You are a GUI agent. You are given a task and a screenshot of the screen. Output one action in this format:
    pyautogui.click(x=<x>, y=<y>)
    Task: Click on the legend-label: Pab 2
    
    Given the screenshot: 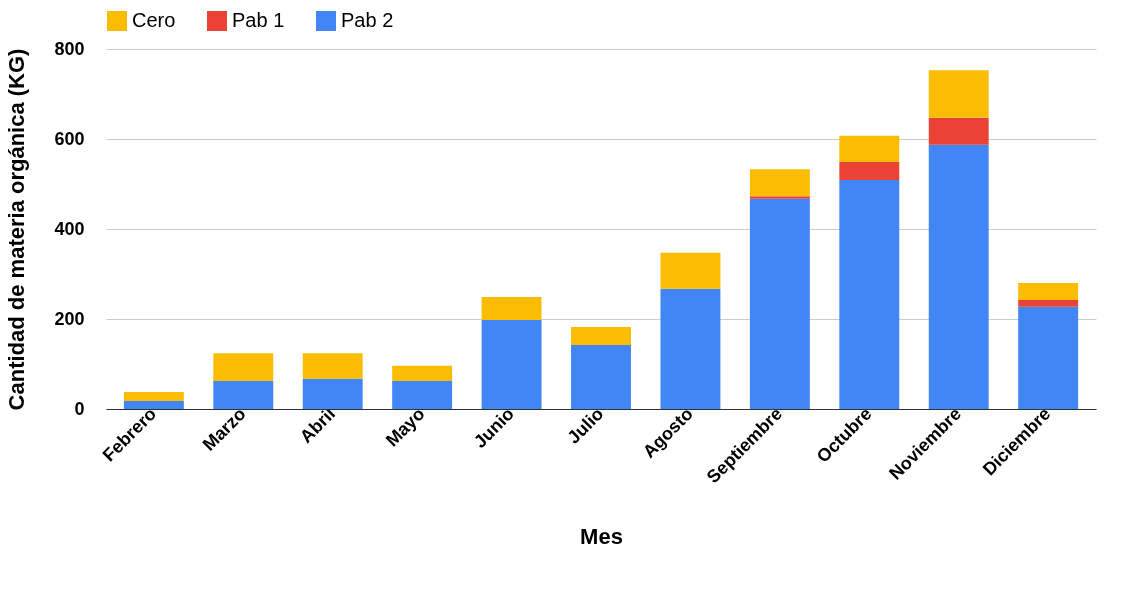 What is the action you would take?
    pyautogui.click(x=367, y=20)
    